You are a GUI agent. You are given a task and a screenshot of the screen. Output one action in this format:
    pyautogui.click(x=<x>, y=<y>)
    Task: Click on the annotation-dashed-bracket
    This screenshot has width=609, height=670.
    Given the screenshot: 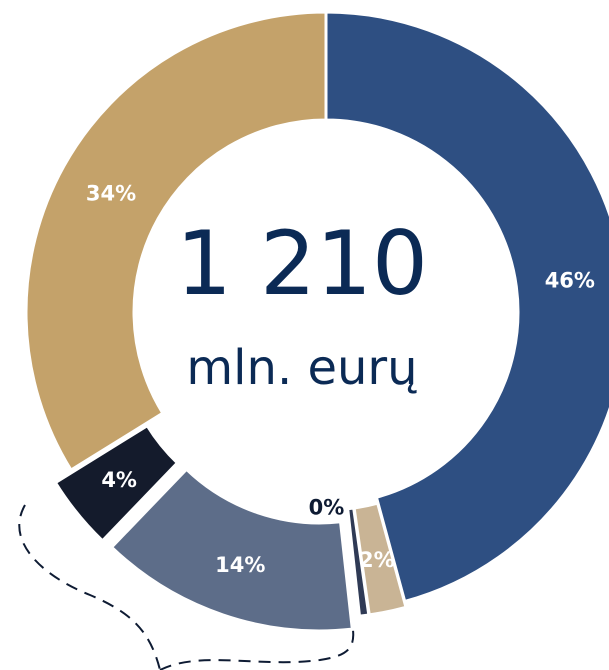 What is the action you would take?
    pyautogui.click(x=186, y=587)
    